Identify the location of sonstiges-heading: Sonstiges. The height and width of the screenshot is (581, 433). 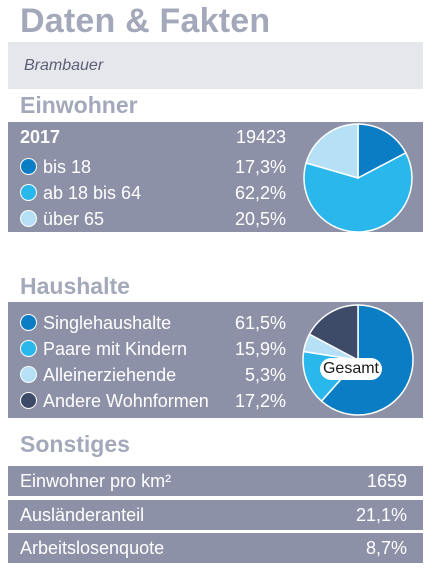
(75, 444).